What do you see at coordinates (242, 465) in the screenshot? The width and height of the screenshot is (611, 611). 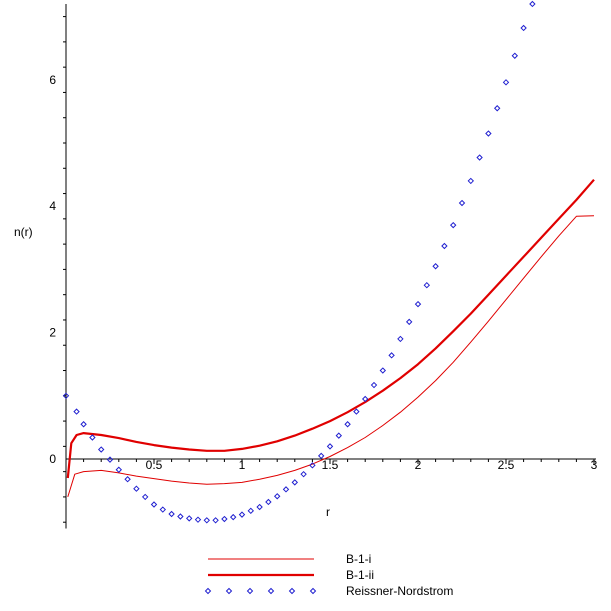 I see `x-tick-label: 1` at bounding box center [242, 465].